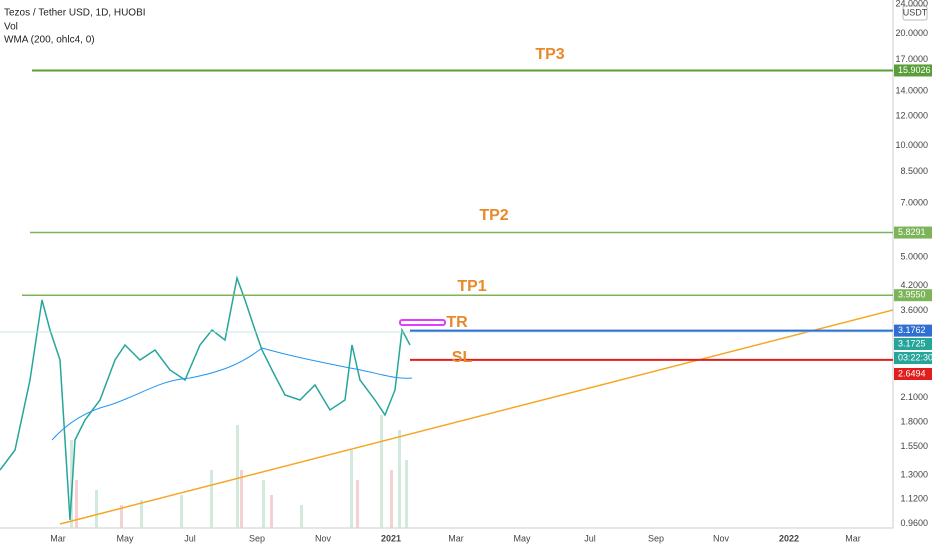 The width and height of the screenshot is (932, 550). What do you see at coordinates (914, 171) in the screenshot?
I see `price-tick-label: 8.5000` at bounding box center [914, 171].